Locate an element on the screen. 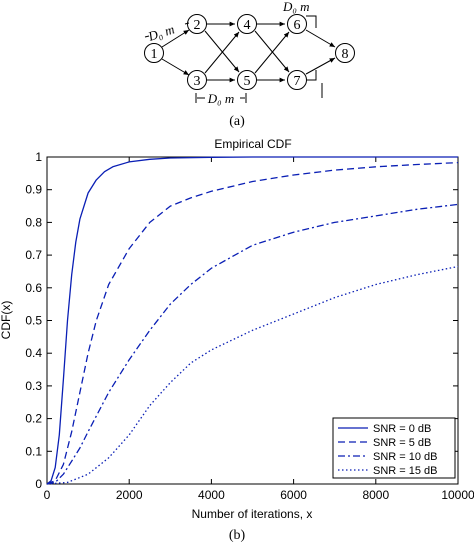 This screenshot has height=543, width=474. node-7: 7 is located at coordinates (297, 80).